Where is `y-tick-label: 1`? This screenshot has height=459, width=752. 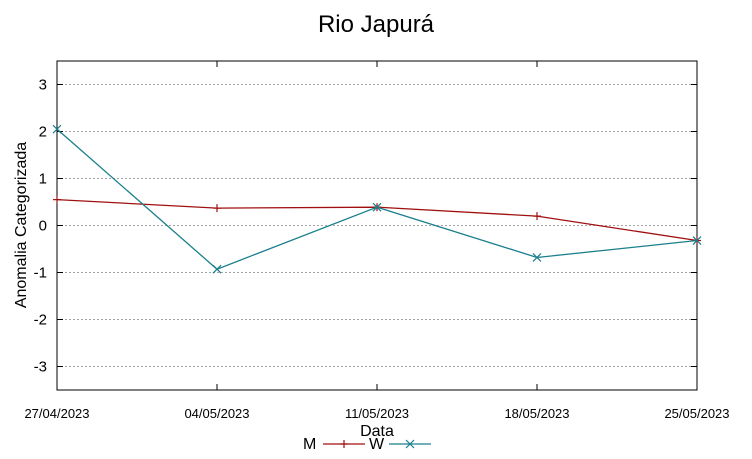
y-tick-label: 1 is located at coordinates (43, 179).